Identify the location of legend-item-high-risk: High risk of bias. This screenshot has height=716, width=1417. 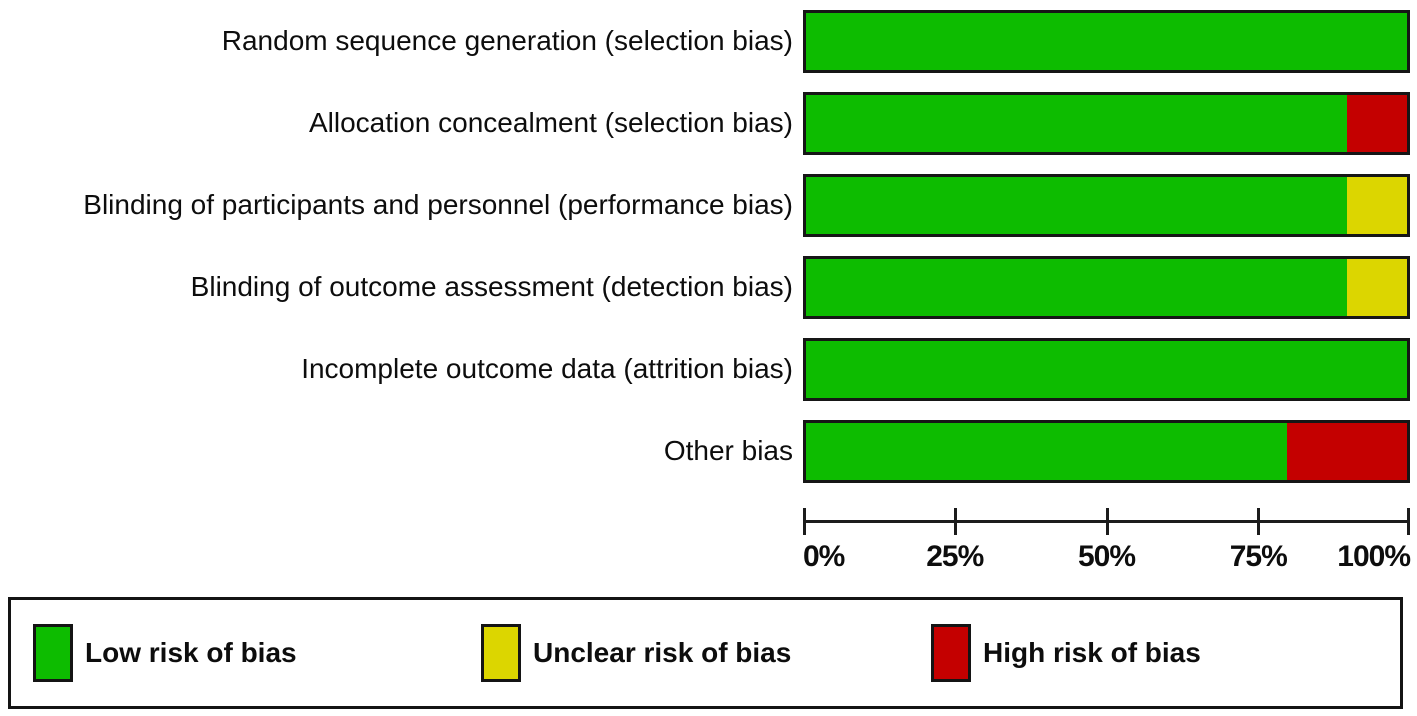
(1066, 653).